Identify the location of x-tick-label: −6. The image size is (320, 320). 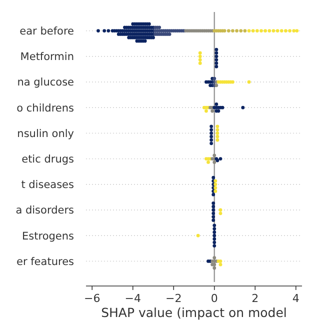
(92, 298).